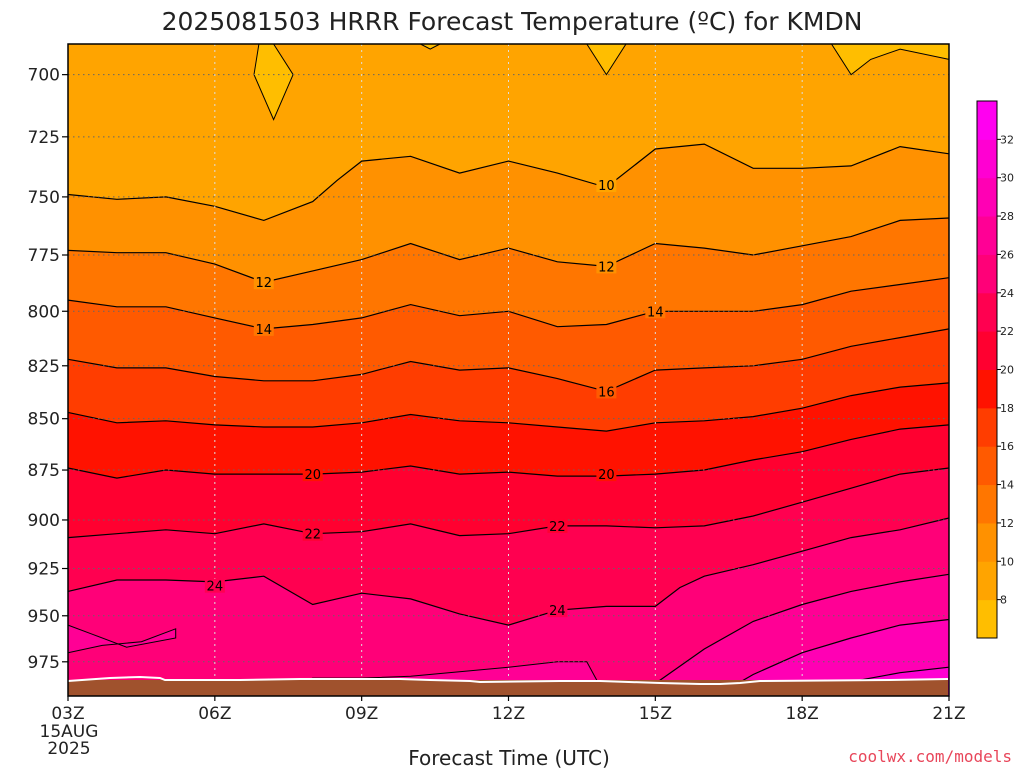  Describe the element at coordinates (1007, 561) in the screenshot. I see `colorbar-label-10: 10` at that location.